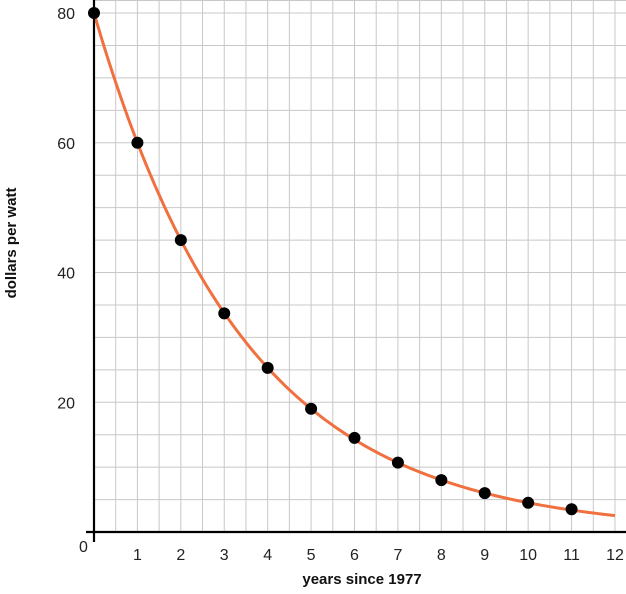  I want to click on y-tick-labels: 20 40 60 80, so click(66, 209).